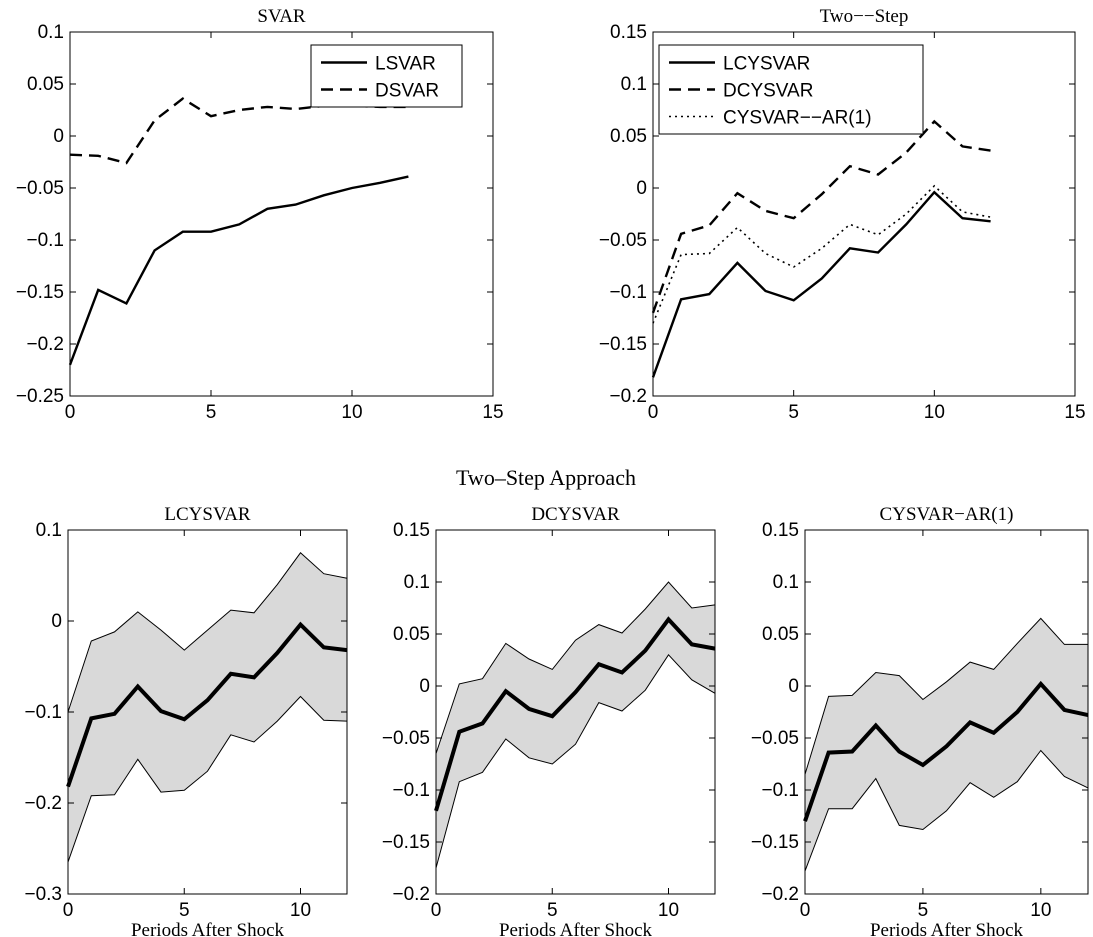 This screenshot has width=1093, height=937. Describe the element at coordinates (575, 514) in the screenshot. I see `subplot-title: DCYSVAR` at that location.